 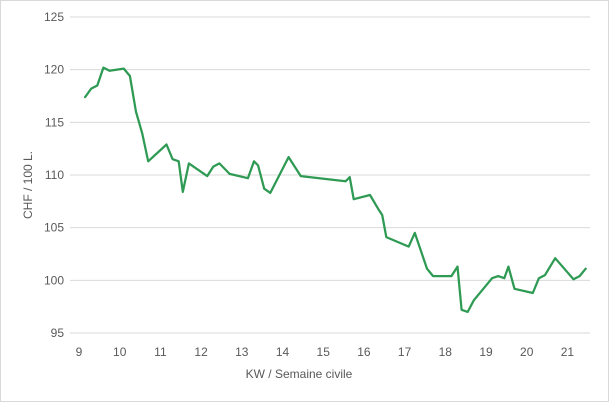 I want to click on x-tick-label: 18, so click(x=446, y=352).